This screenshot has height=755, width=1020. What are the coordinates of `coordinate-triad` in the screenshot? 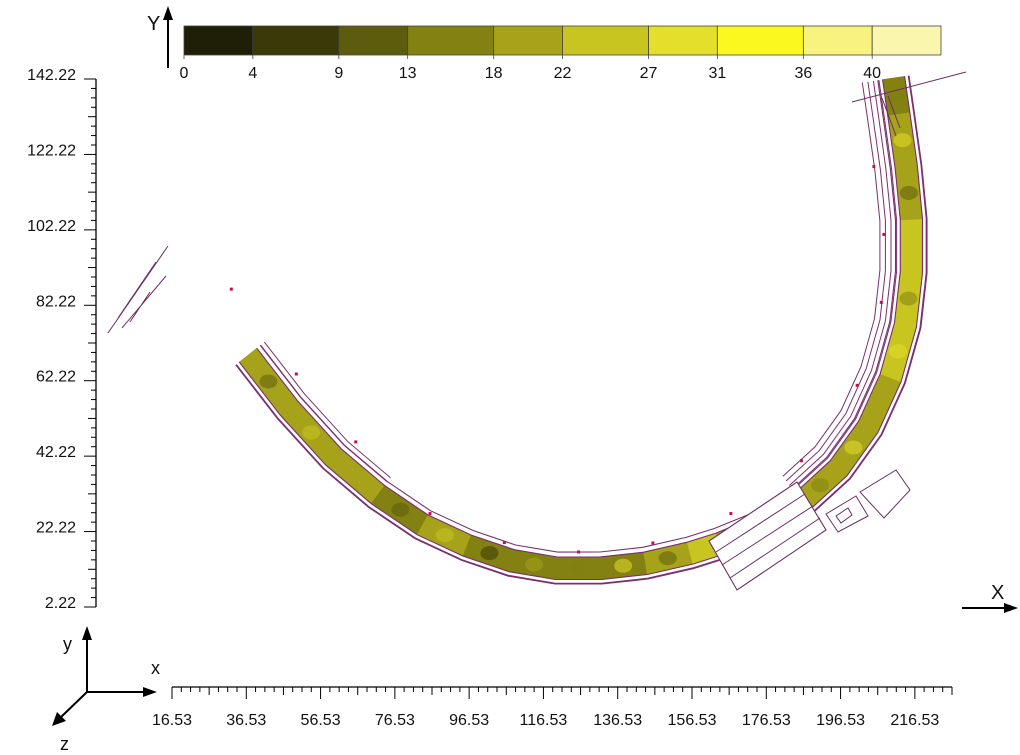 It's located at (104, 676).